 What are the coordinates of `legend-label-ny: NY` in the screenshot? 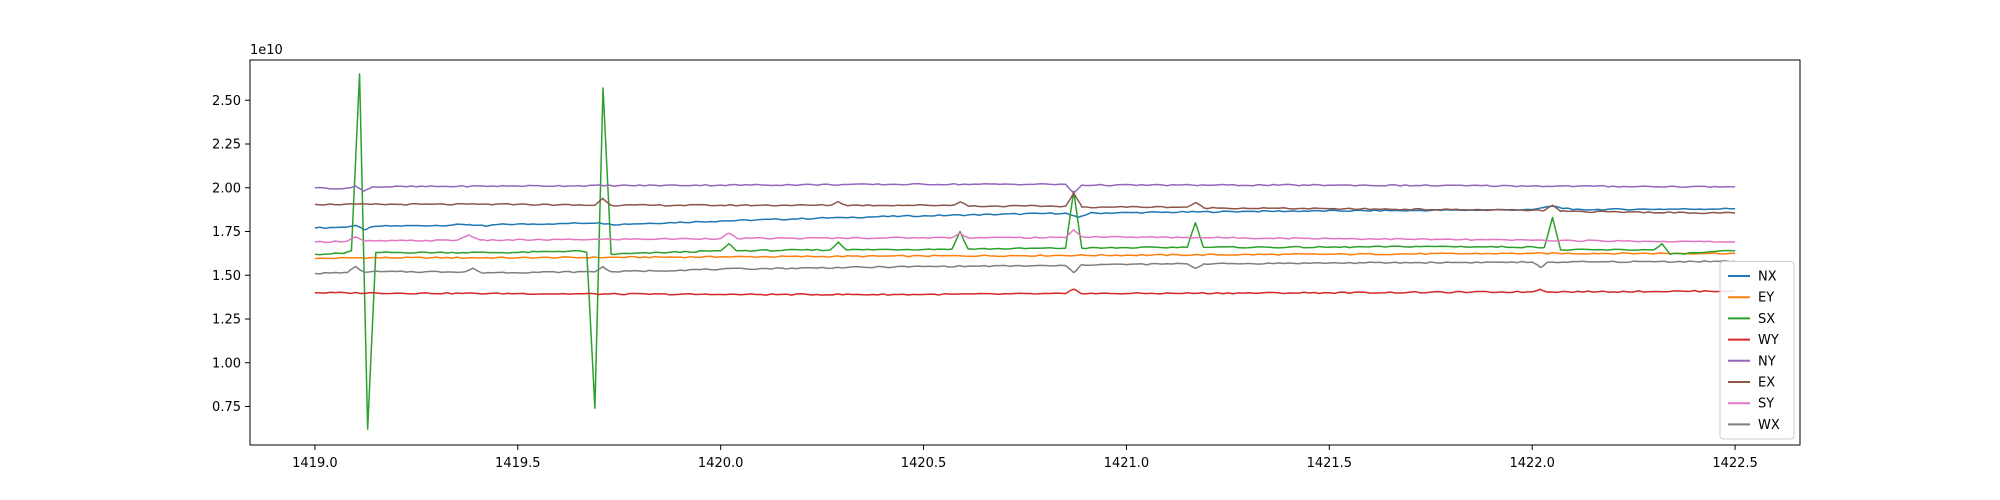 It's located at (1767, 361).